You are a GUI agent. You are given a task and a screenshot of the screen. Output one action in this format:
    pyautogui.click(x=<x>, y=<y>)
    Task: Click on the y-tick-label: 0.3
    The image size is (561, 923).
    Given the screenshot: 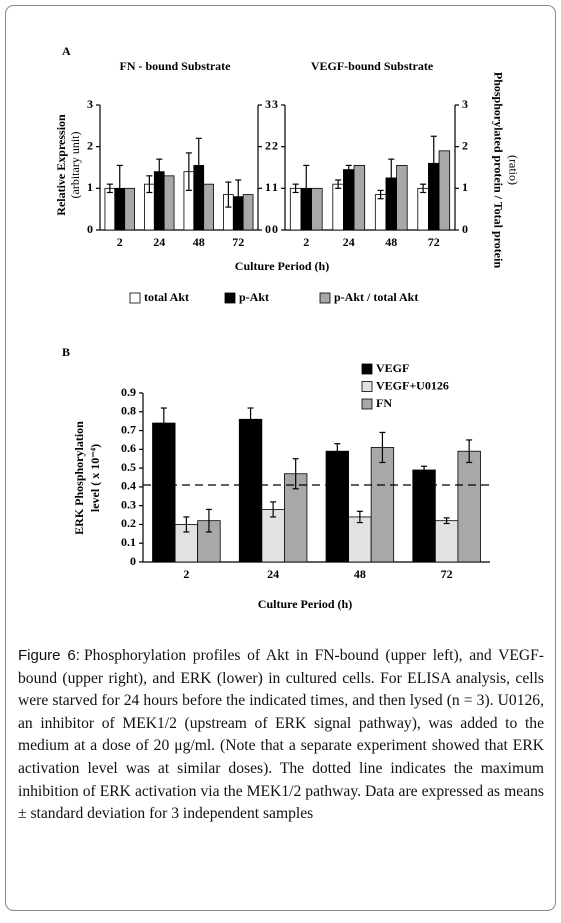 What is the action you would take?
    pyautogui.click(x=128, y=504)
    